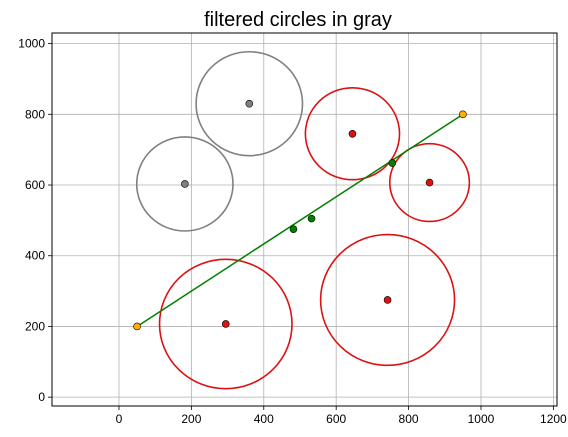  I want to click on x-tick-label: 200, so click(191, 419).